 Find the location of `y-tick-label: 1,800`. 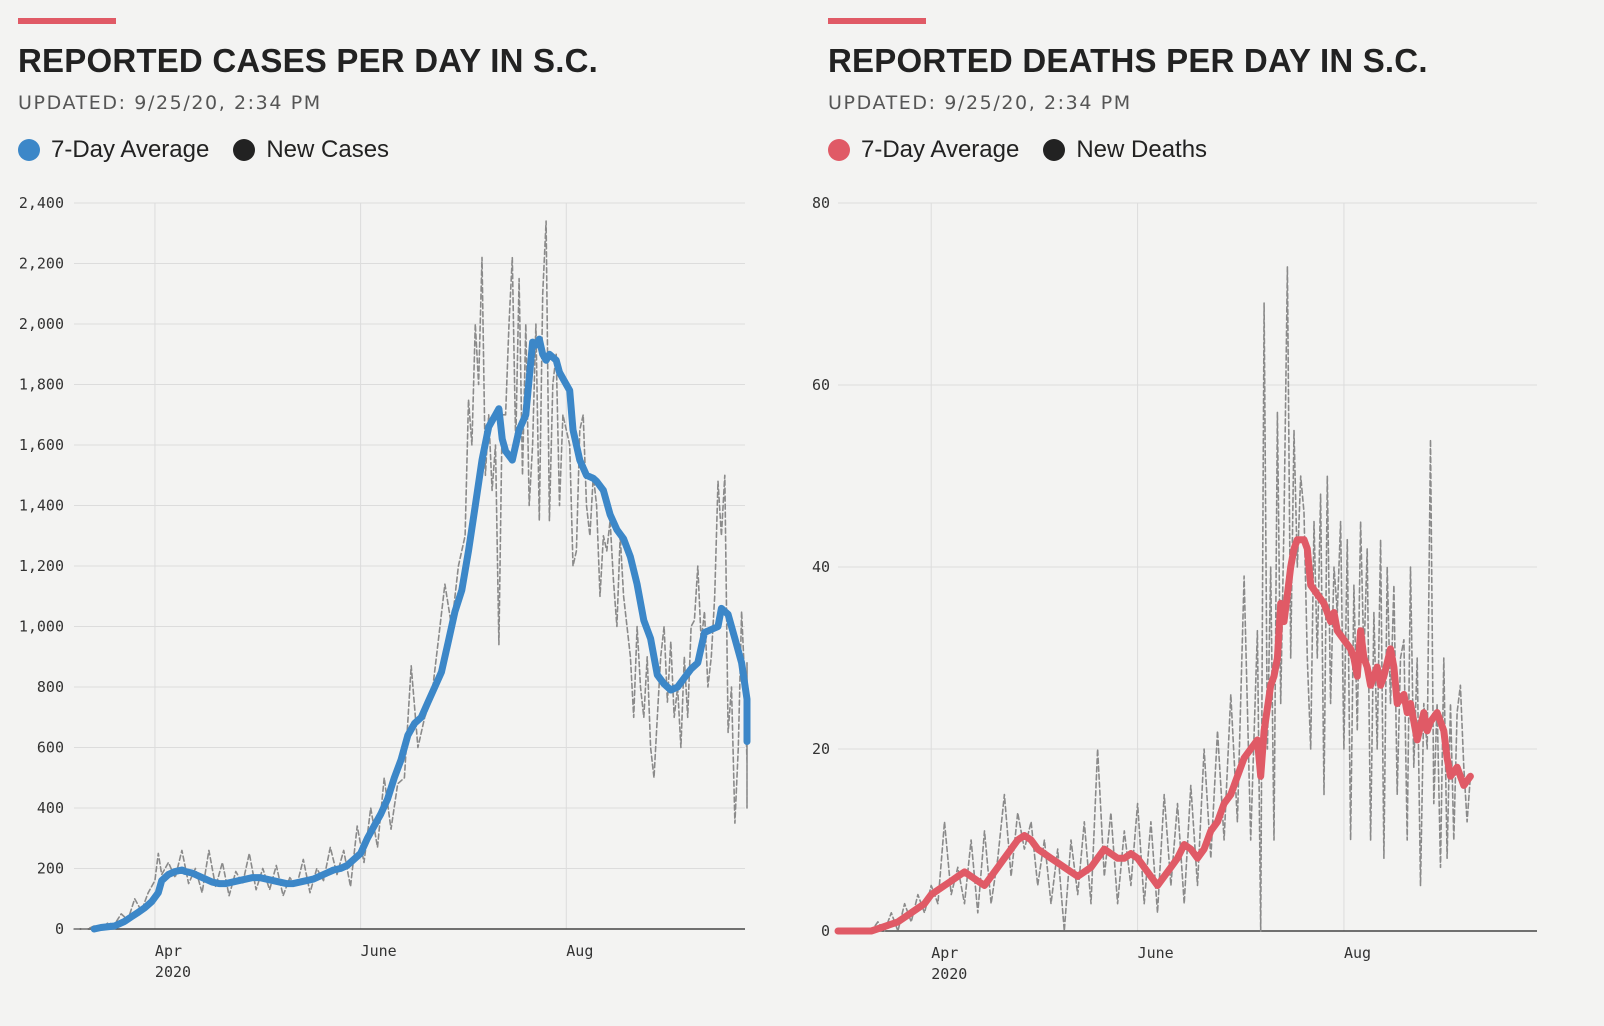

y-tick-label: 1,800 is located at coordinates (41, 385).